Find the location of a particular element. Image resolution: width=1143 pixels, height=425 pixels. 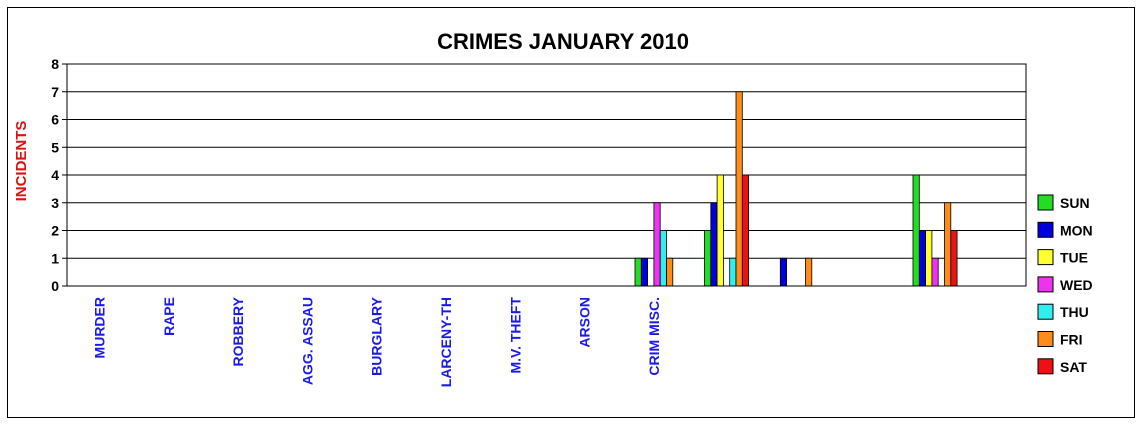

legend-label: THU is located at coordinates (1074, 312).